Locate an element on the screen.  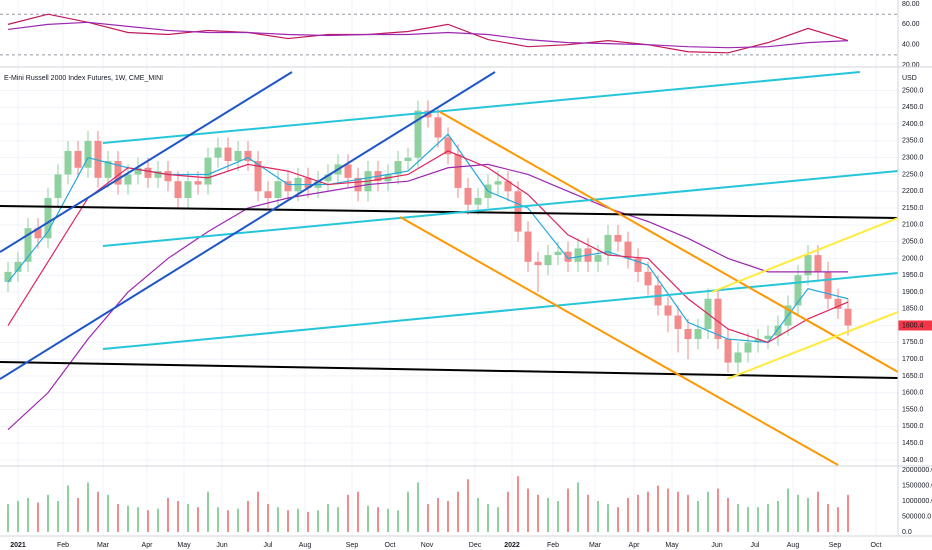
x-tick-label: Feb is located at coordinates (553, 545).